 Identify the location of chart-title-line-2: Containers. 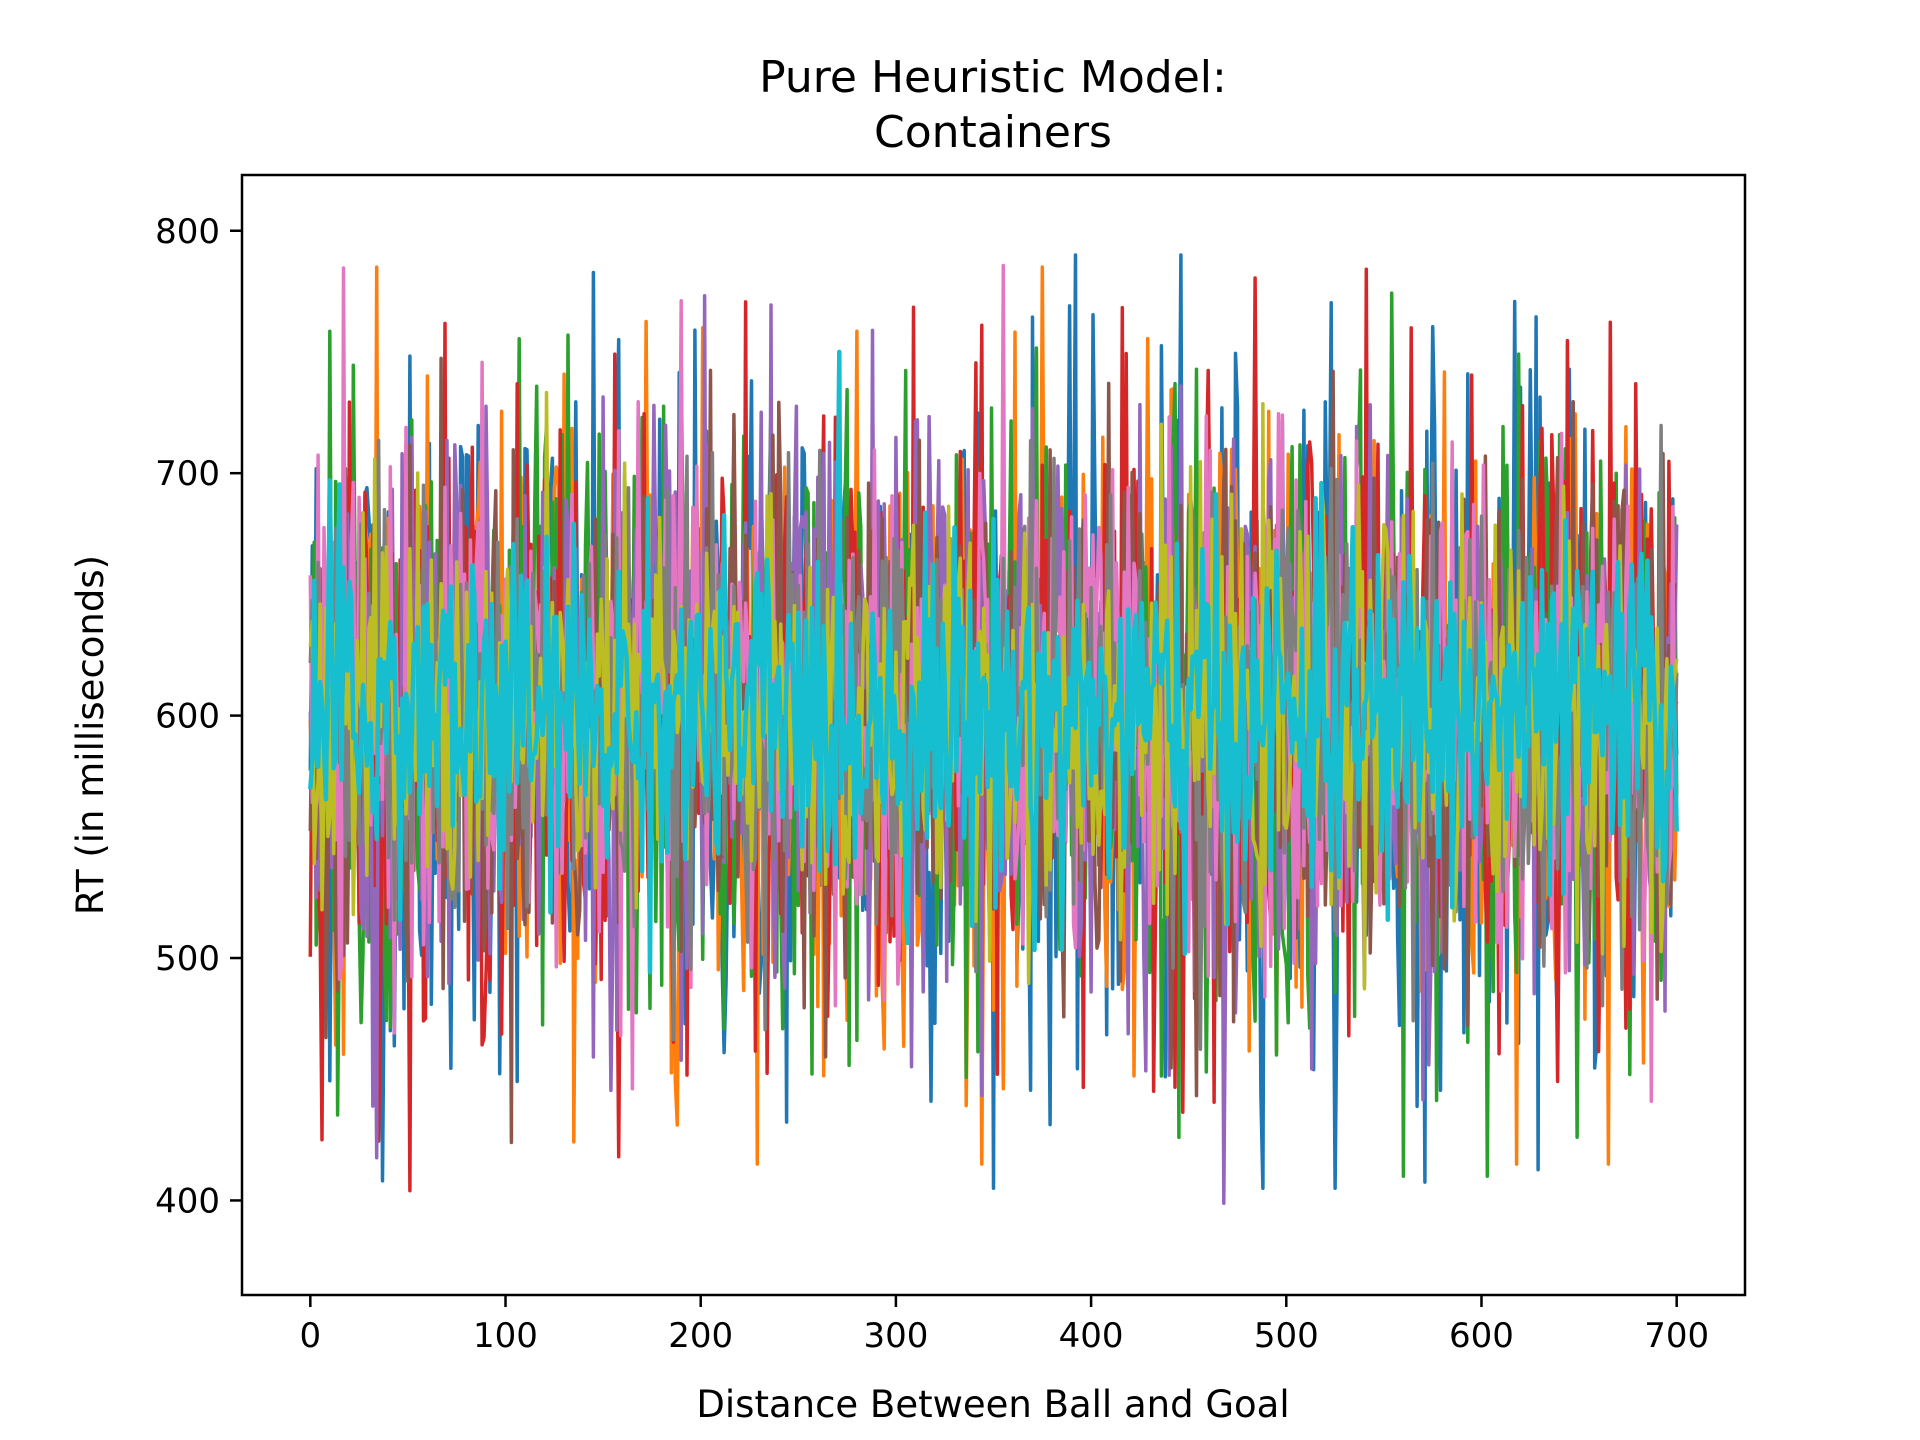
(993, 132).